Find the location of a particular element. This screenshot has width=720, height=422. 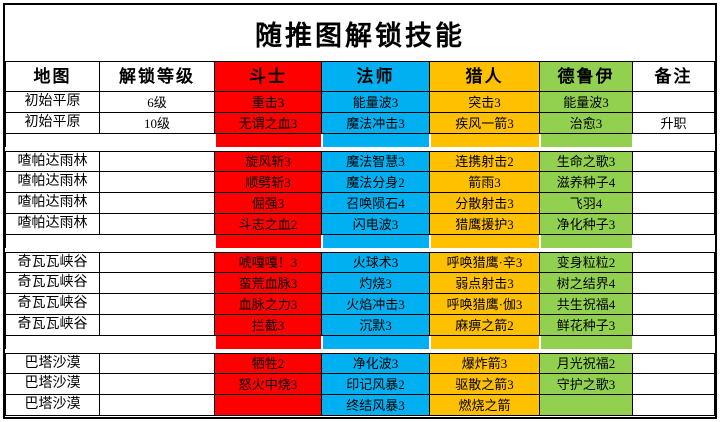

cell-druid: 变身粒粒2 is located at coordinates (586, 262).